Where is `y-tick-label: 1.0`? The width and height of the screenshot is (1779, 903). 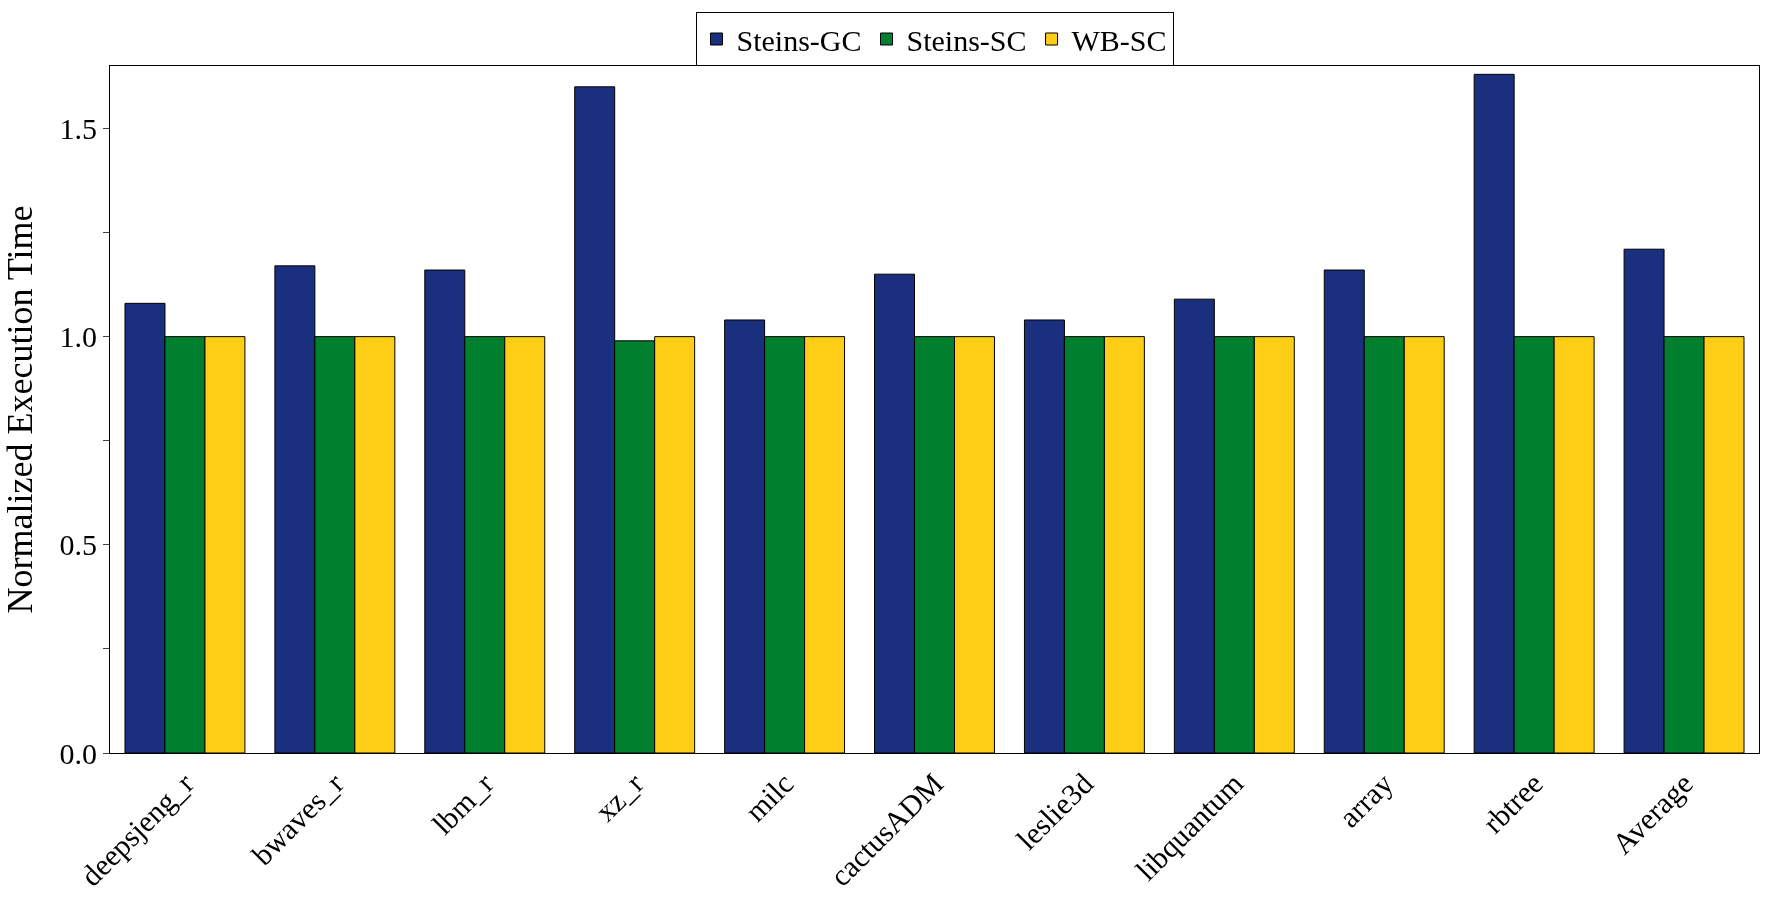
y-tick-label: 1.0 is located at coordinates (78, 337).